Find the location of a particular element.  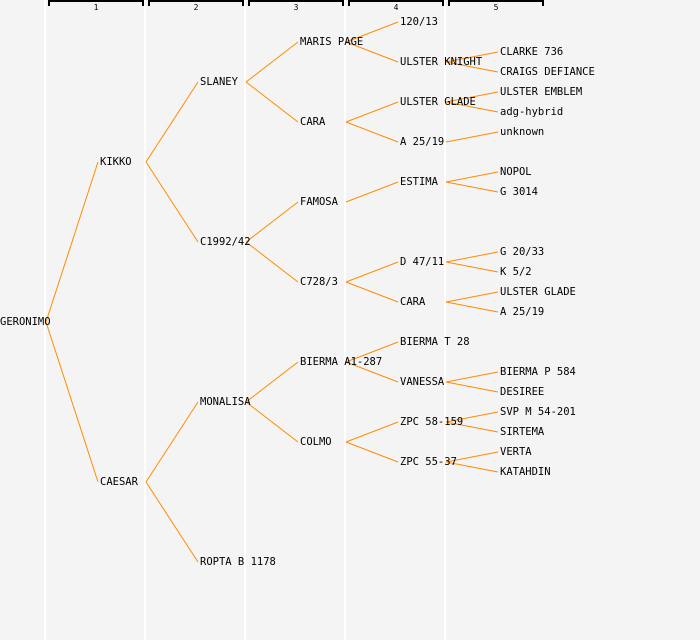

pedigree-node: G 3014 is located at coordinates (519, 192).